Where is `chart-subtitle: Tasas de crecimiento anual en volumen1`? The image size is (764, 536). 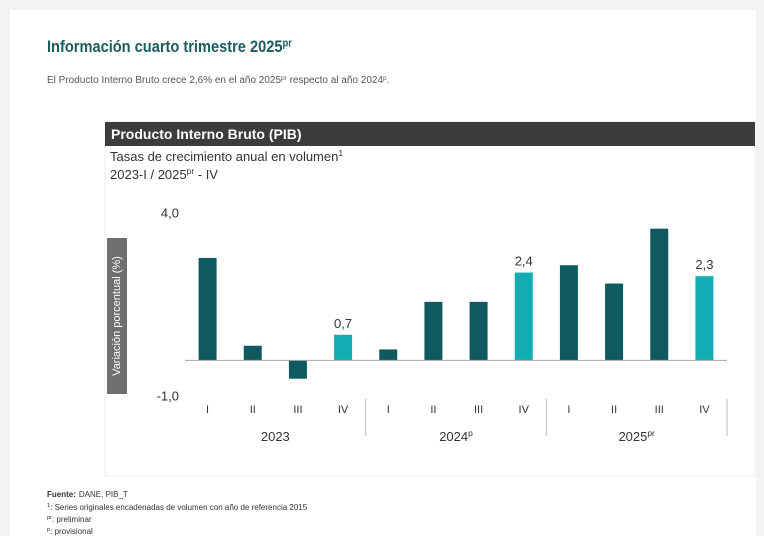 chart-subtitle: Tasas de crecimiento anual en volumen1 is located at coordinates (226, 156).